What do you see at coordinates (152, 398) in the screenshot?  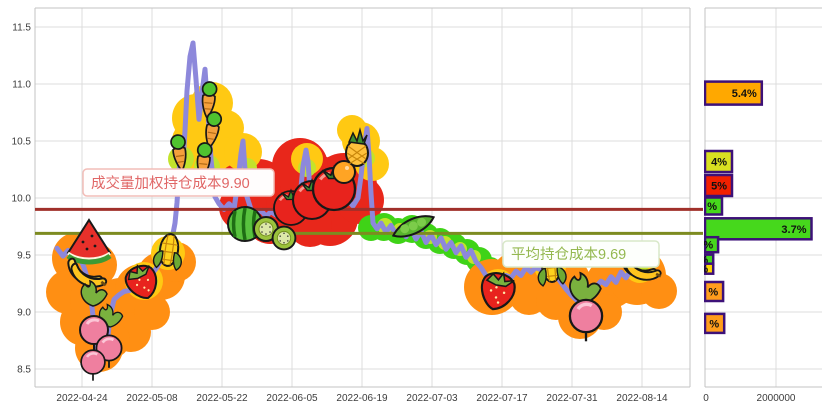 I see `x-tick: 2022-05-08` at bounding box center [152, 398].